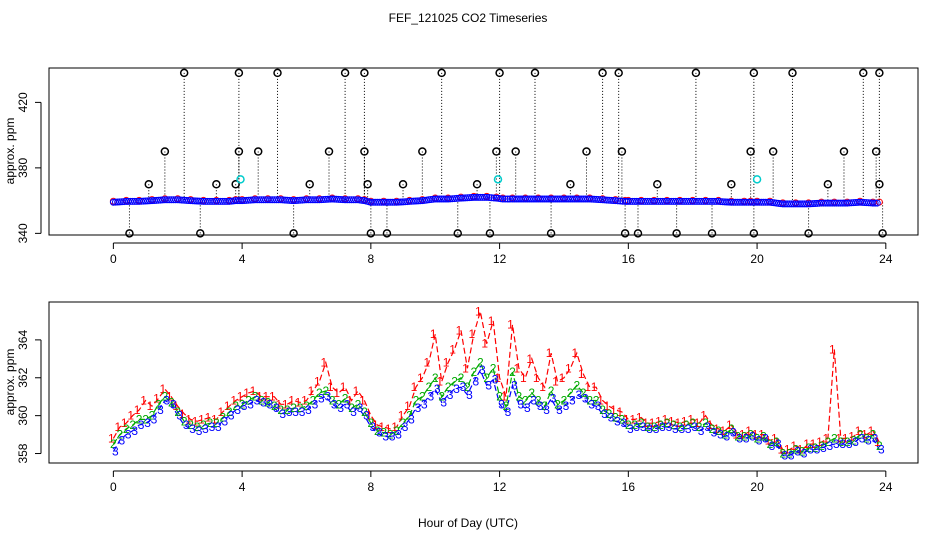  I want to click on y-tick-label: 380, so click(23, 168).